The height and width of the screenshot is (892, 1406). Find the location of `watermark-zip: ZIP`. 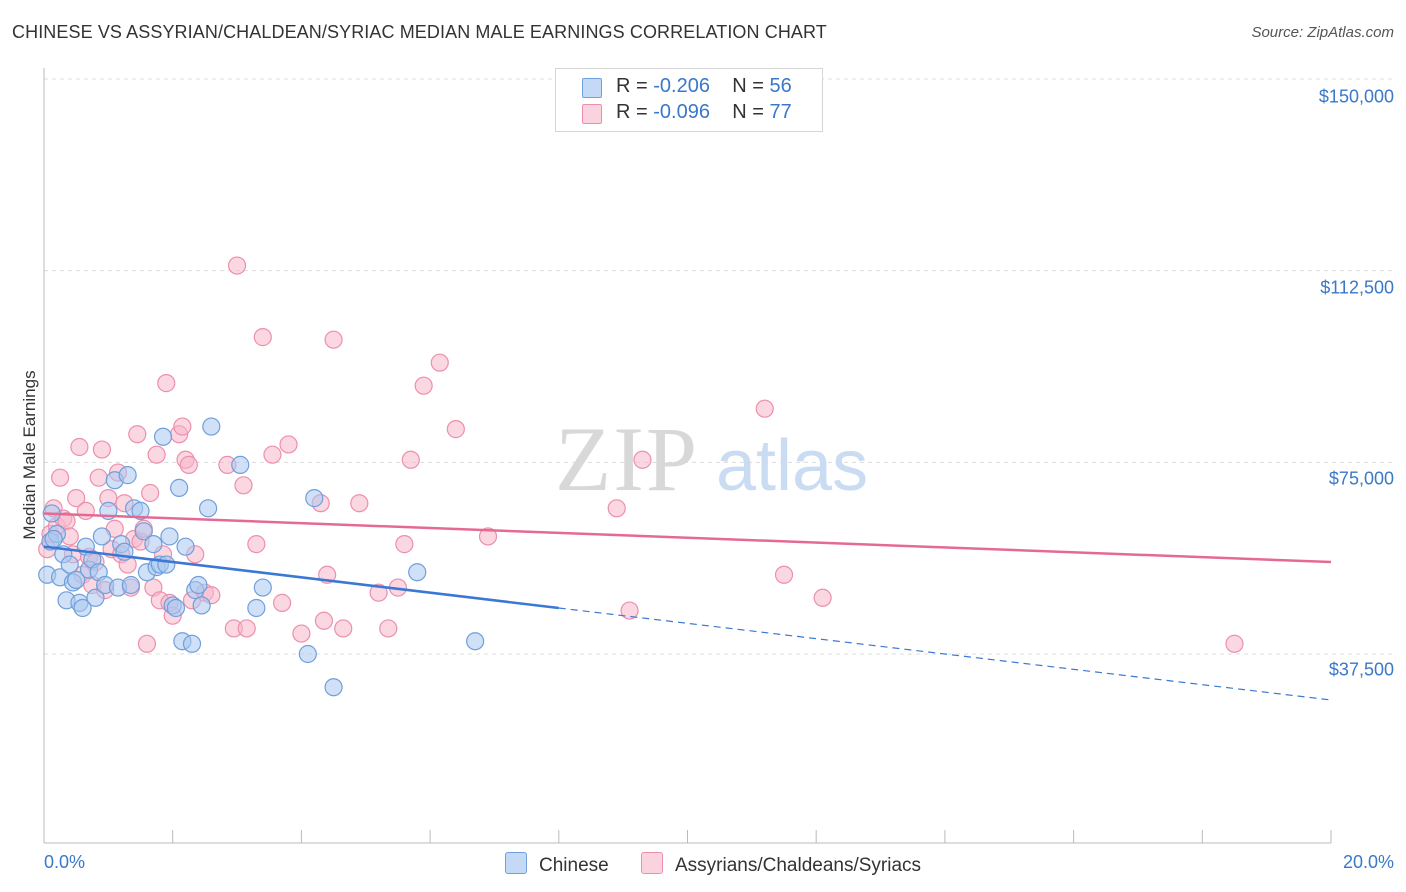

watermark-zip: ZIP is located at coordinates (627, 459).